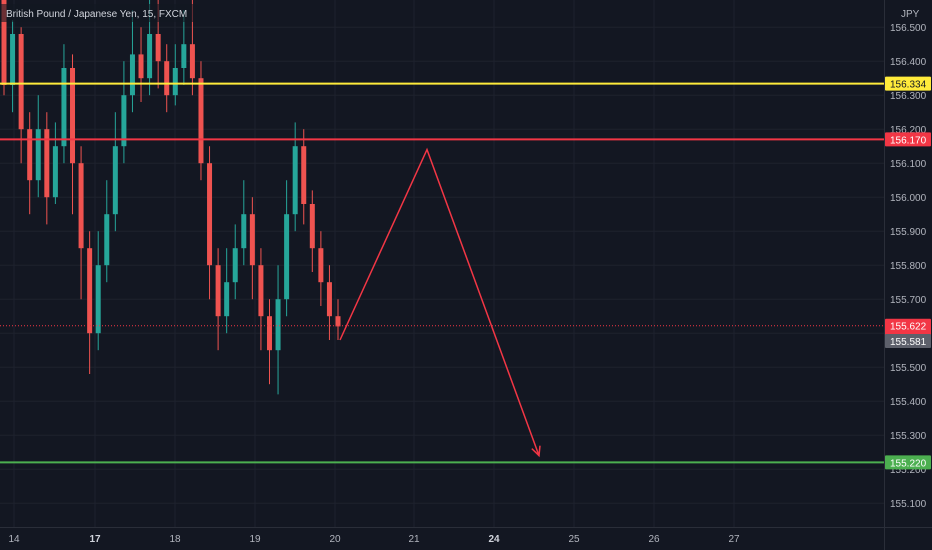  Describe the element at coordinates (908, 327) in the screenshot. I see `last-price-tag-text: 155.622` at that location.